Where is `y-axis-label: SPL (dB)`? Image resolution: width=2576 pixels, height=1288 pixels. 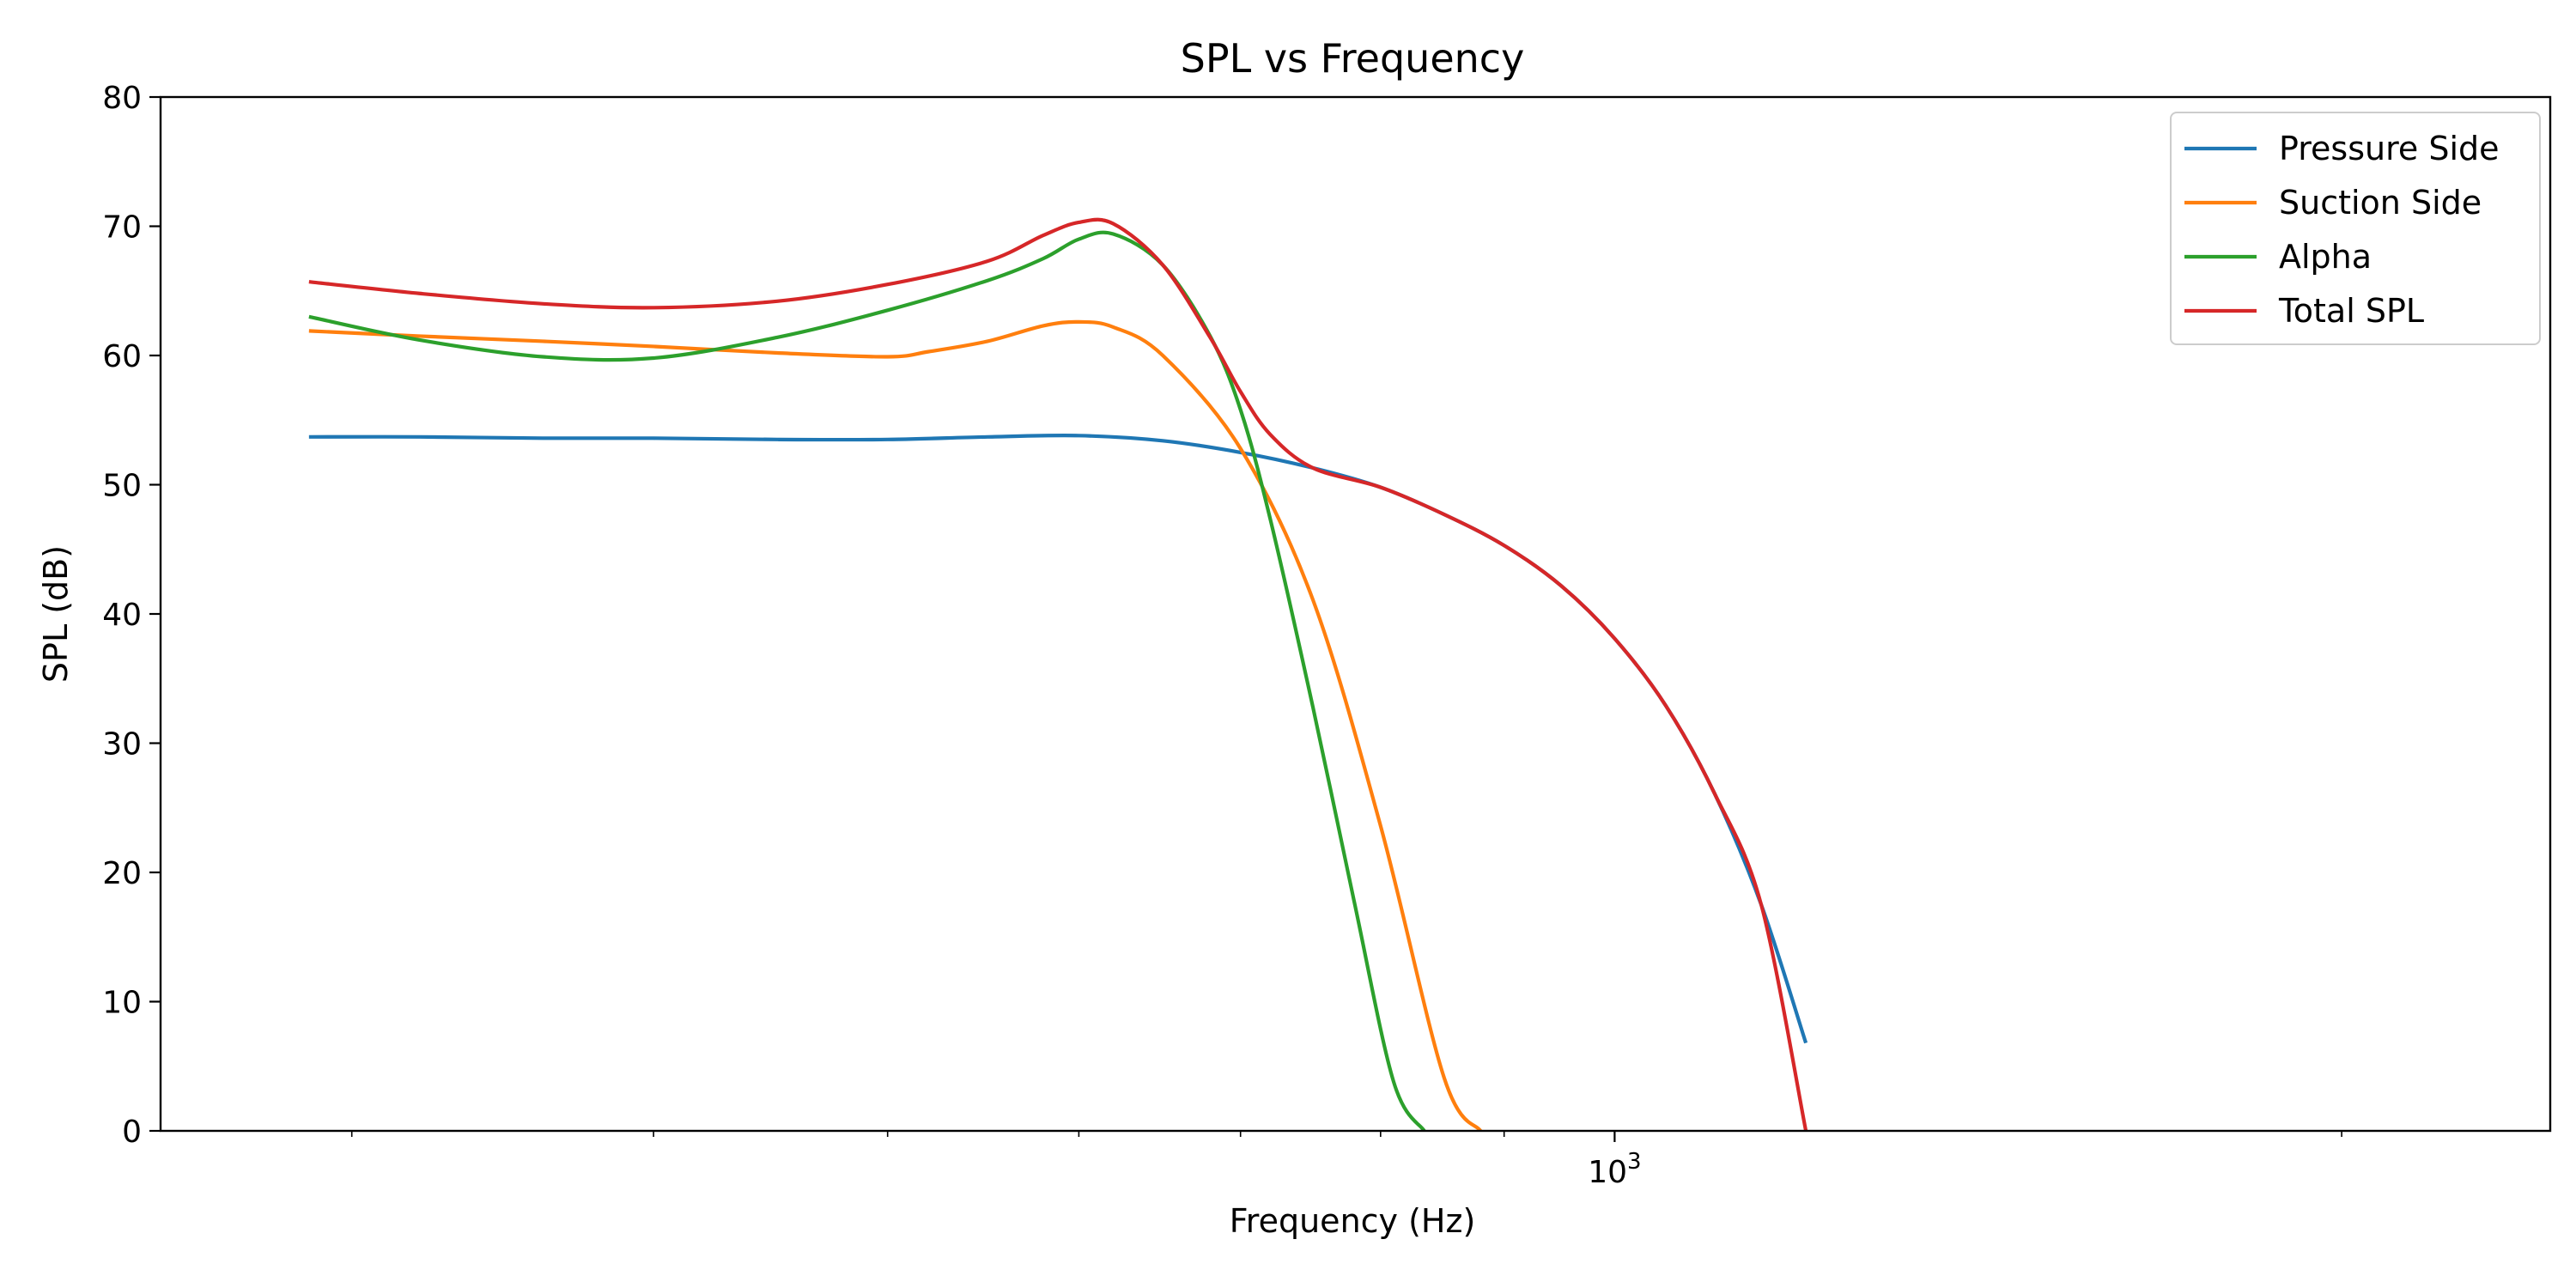 y-axis-label: SPL (dB) is located at coordinates (56, 614).